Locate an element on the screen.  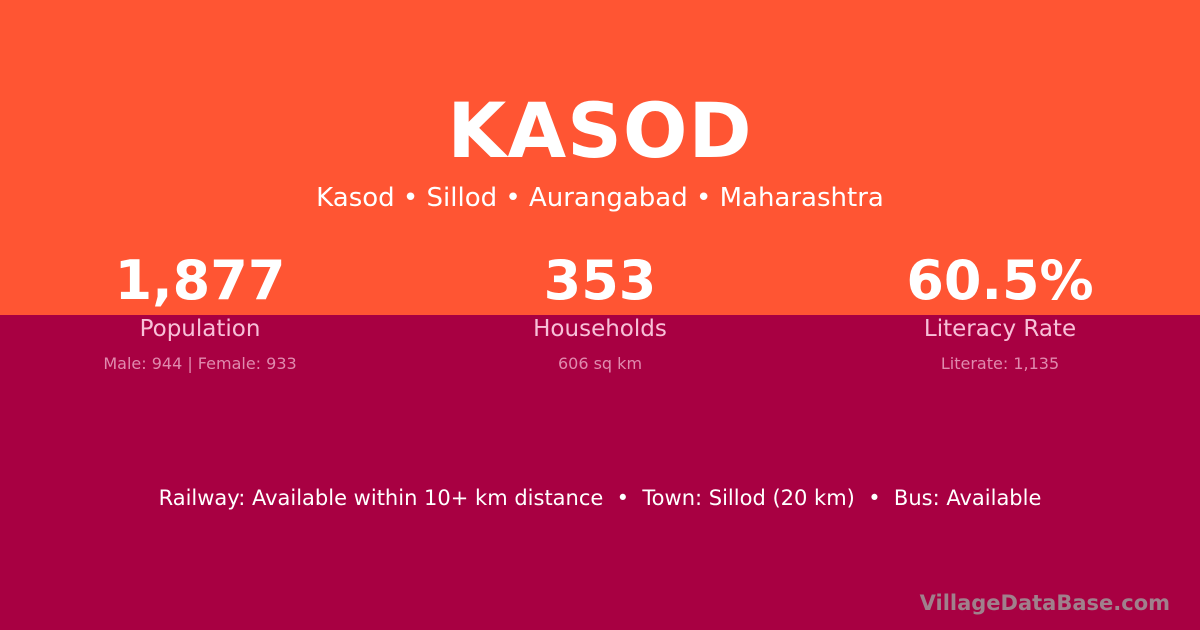
stat-value: 60.5% is located at coordinates (1000, 280).